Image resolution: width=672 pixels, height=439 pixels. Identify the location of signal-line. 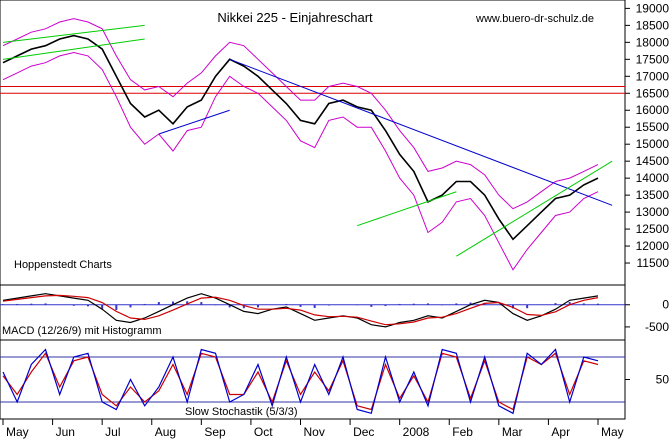
(300, 310).